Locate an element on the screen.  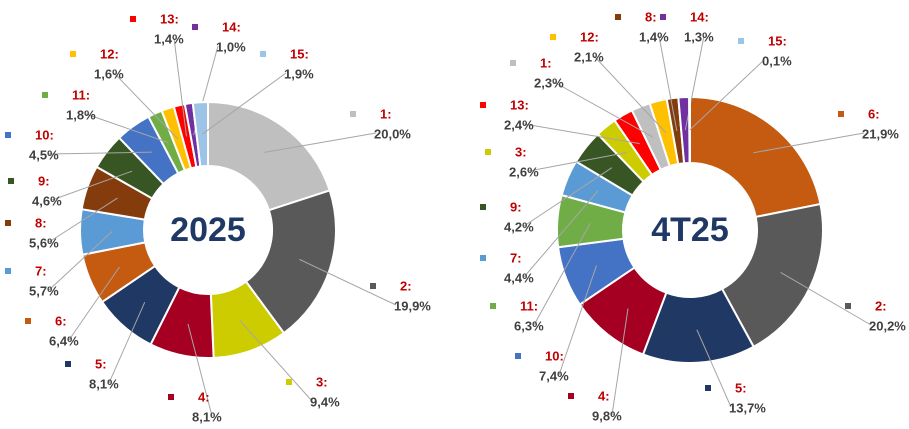
value-label: 20,2% is located at coordinates (887, 325).